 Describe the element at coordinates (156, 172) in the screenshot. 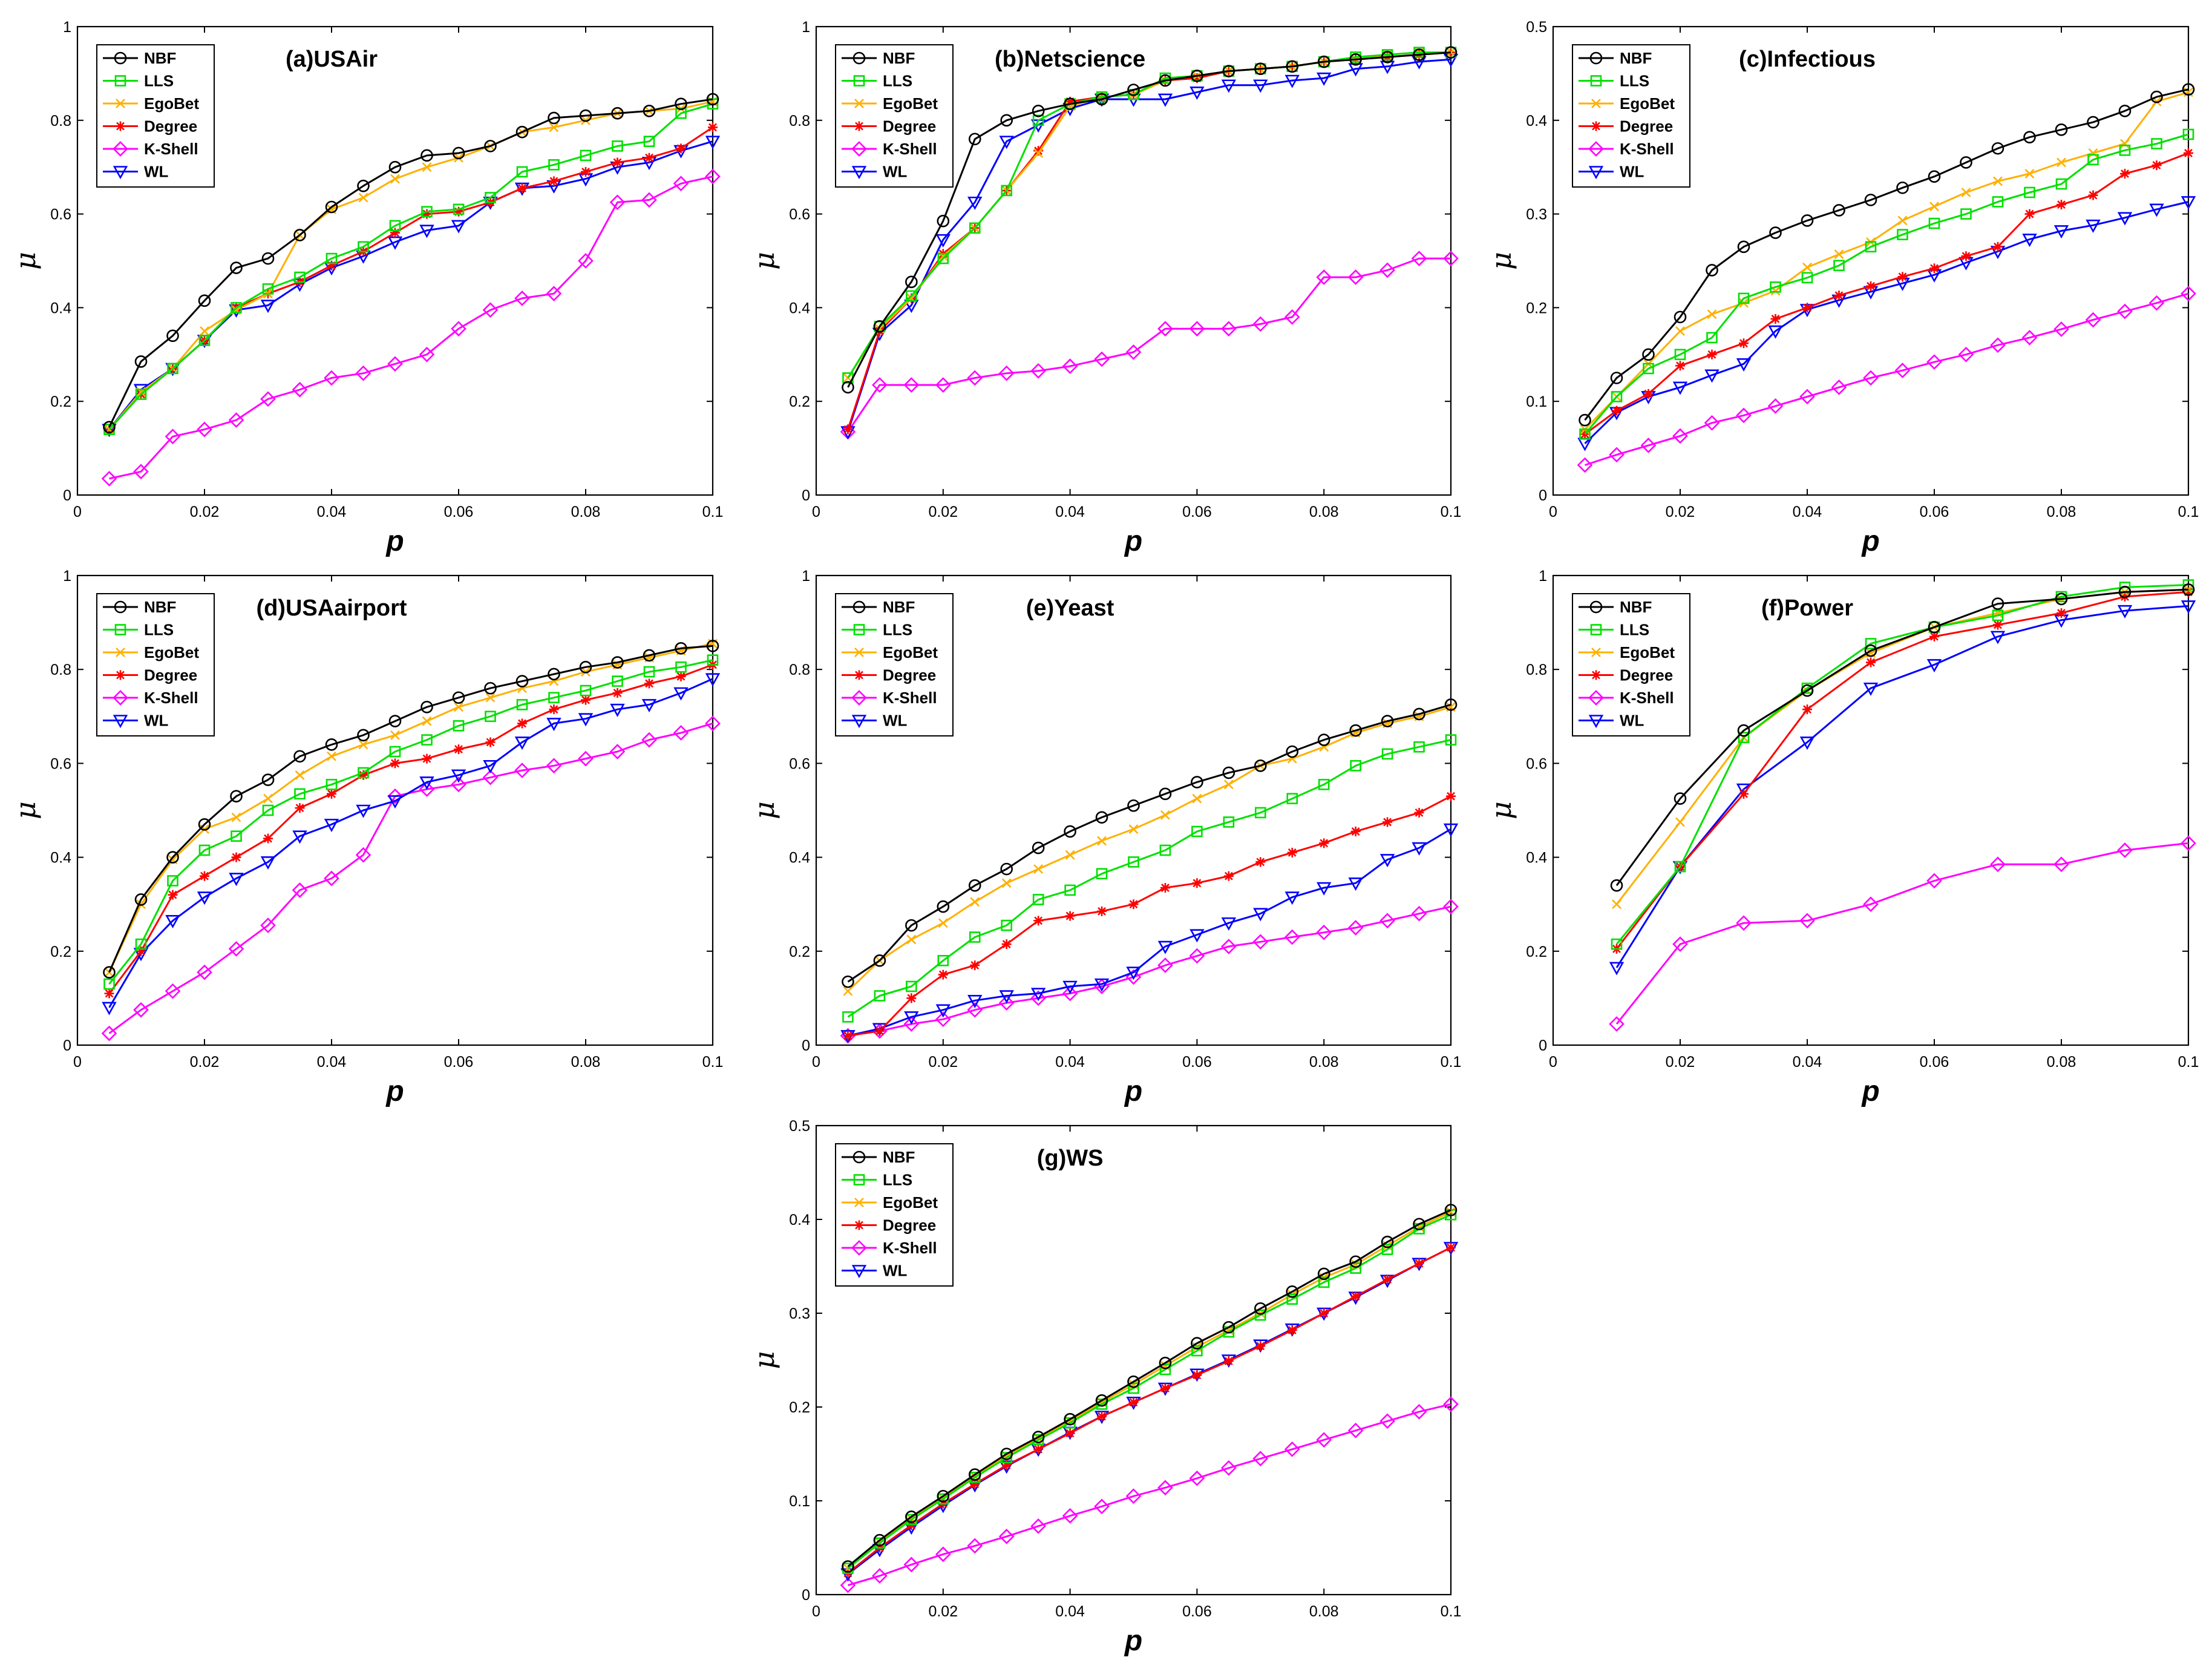

I see `panel-1-legend-label: WL` at that location.